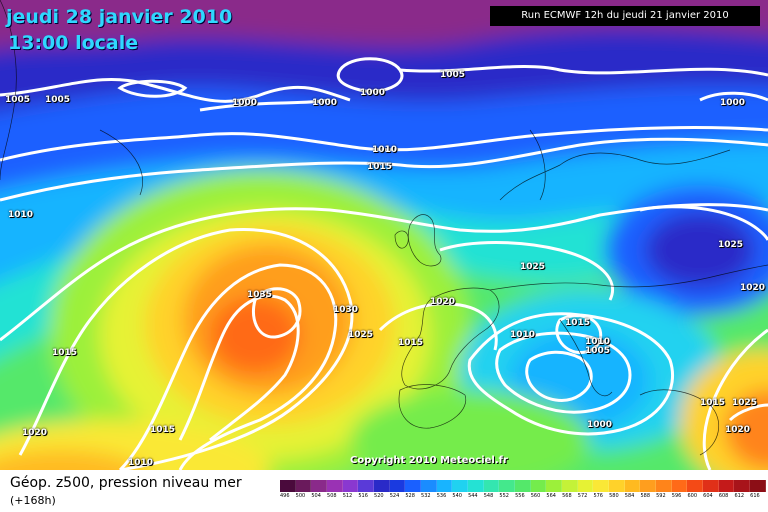 This screenshot has height=512, width=768. I want to click on scale-label: 520, so click(379, 496).